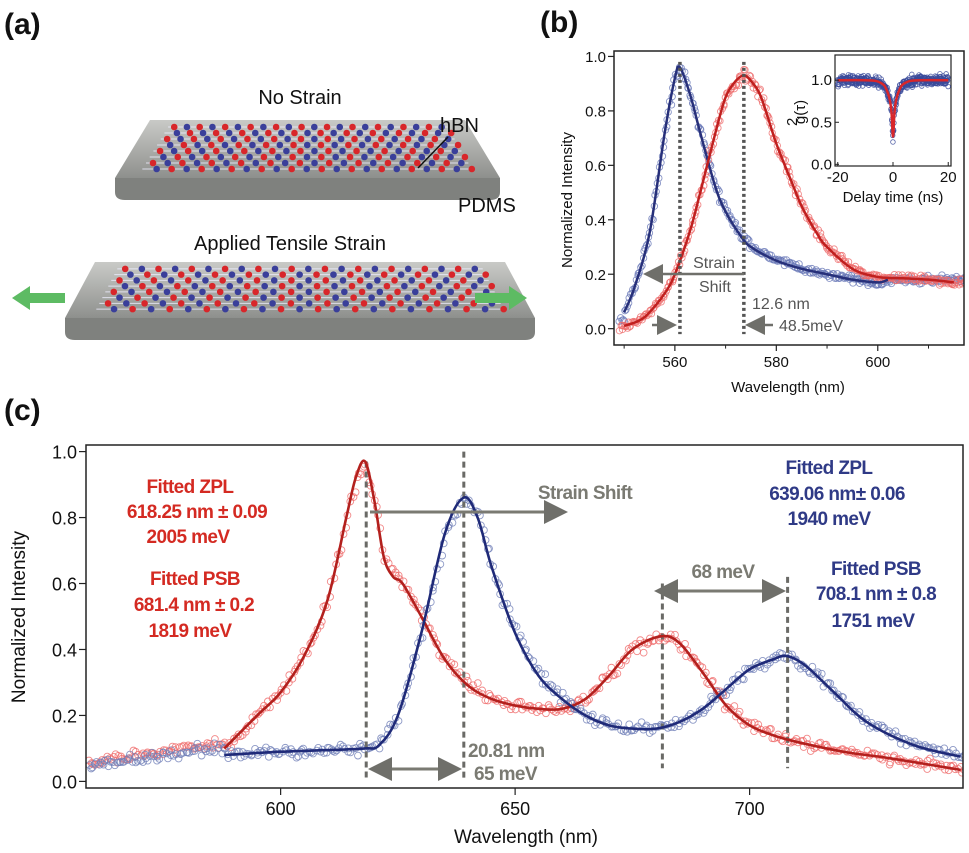  I want to click on inset-x-tick-label: 20, so click(948, 177).